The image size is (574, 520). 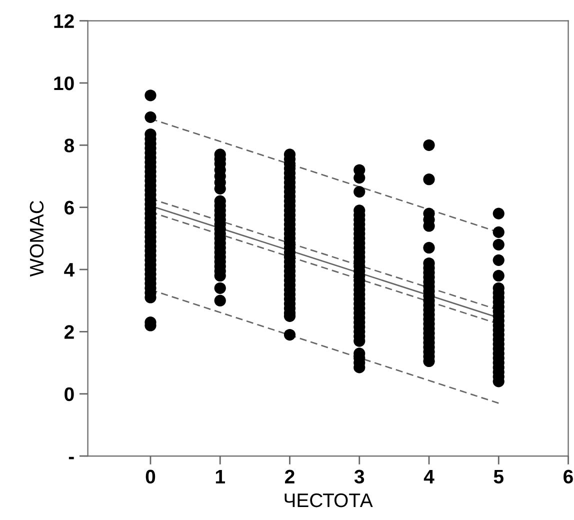 What do you see at coordinates (359, 477) in the screenshot?
I see `x-tick-label: 3` at bounding box center [359, 477].